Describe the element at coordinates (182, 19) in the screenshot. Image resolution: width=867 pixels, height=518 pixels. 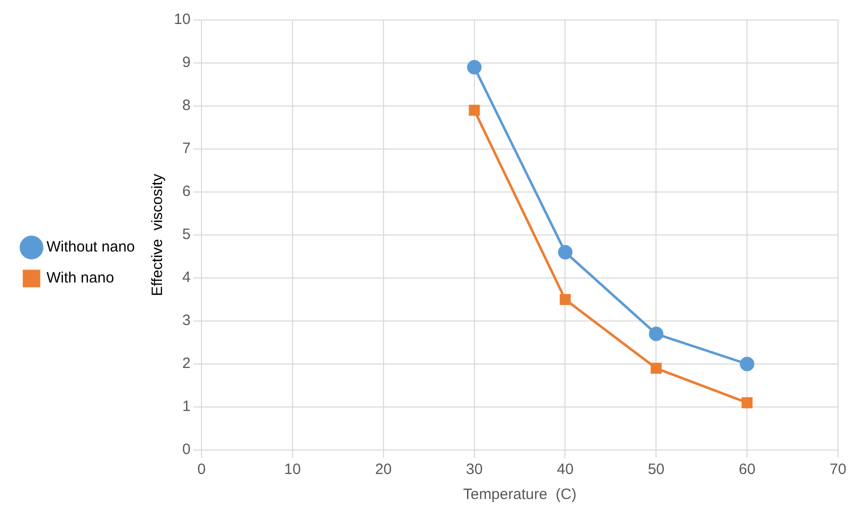
I see `y-tick-label: 10` at that location.